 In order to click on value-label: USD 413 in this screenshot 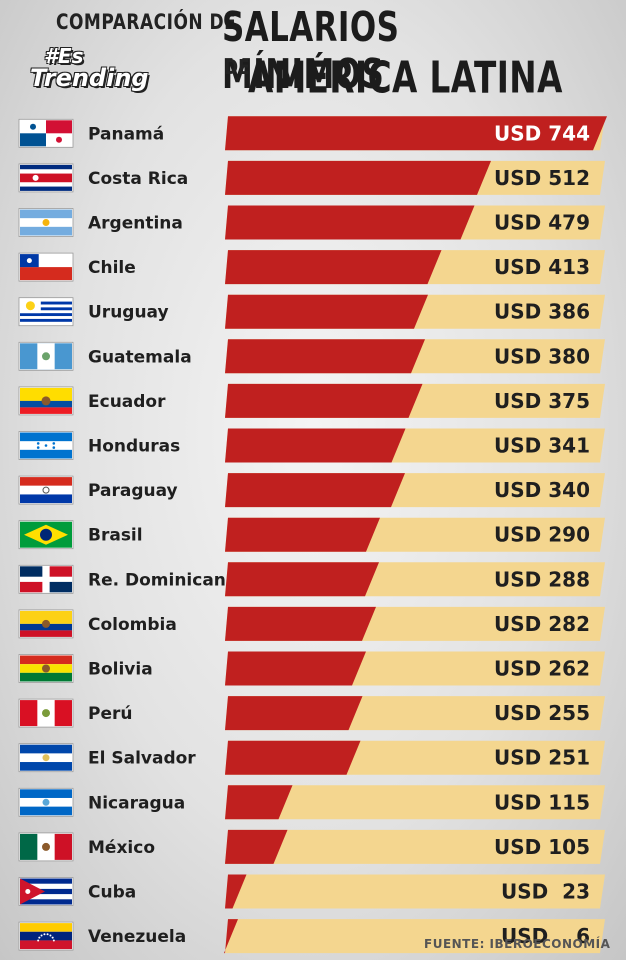, I will do `click(542, 267)`.